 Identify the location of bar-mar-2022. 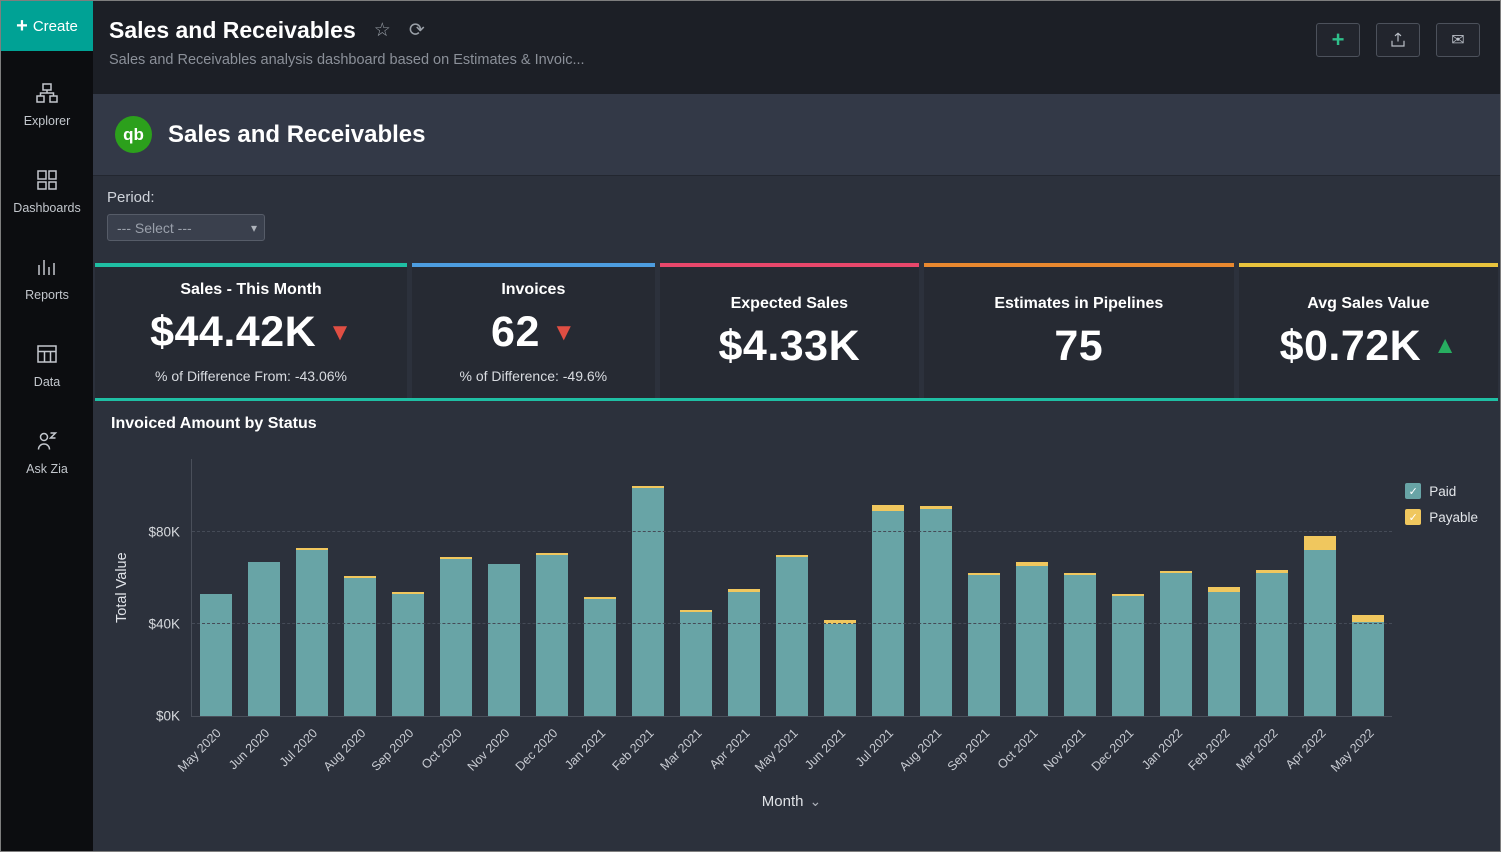
(1272, 587).